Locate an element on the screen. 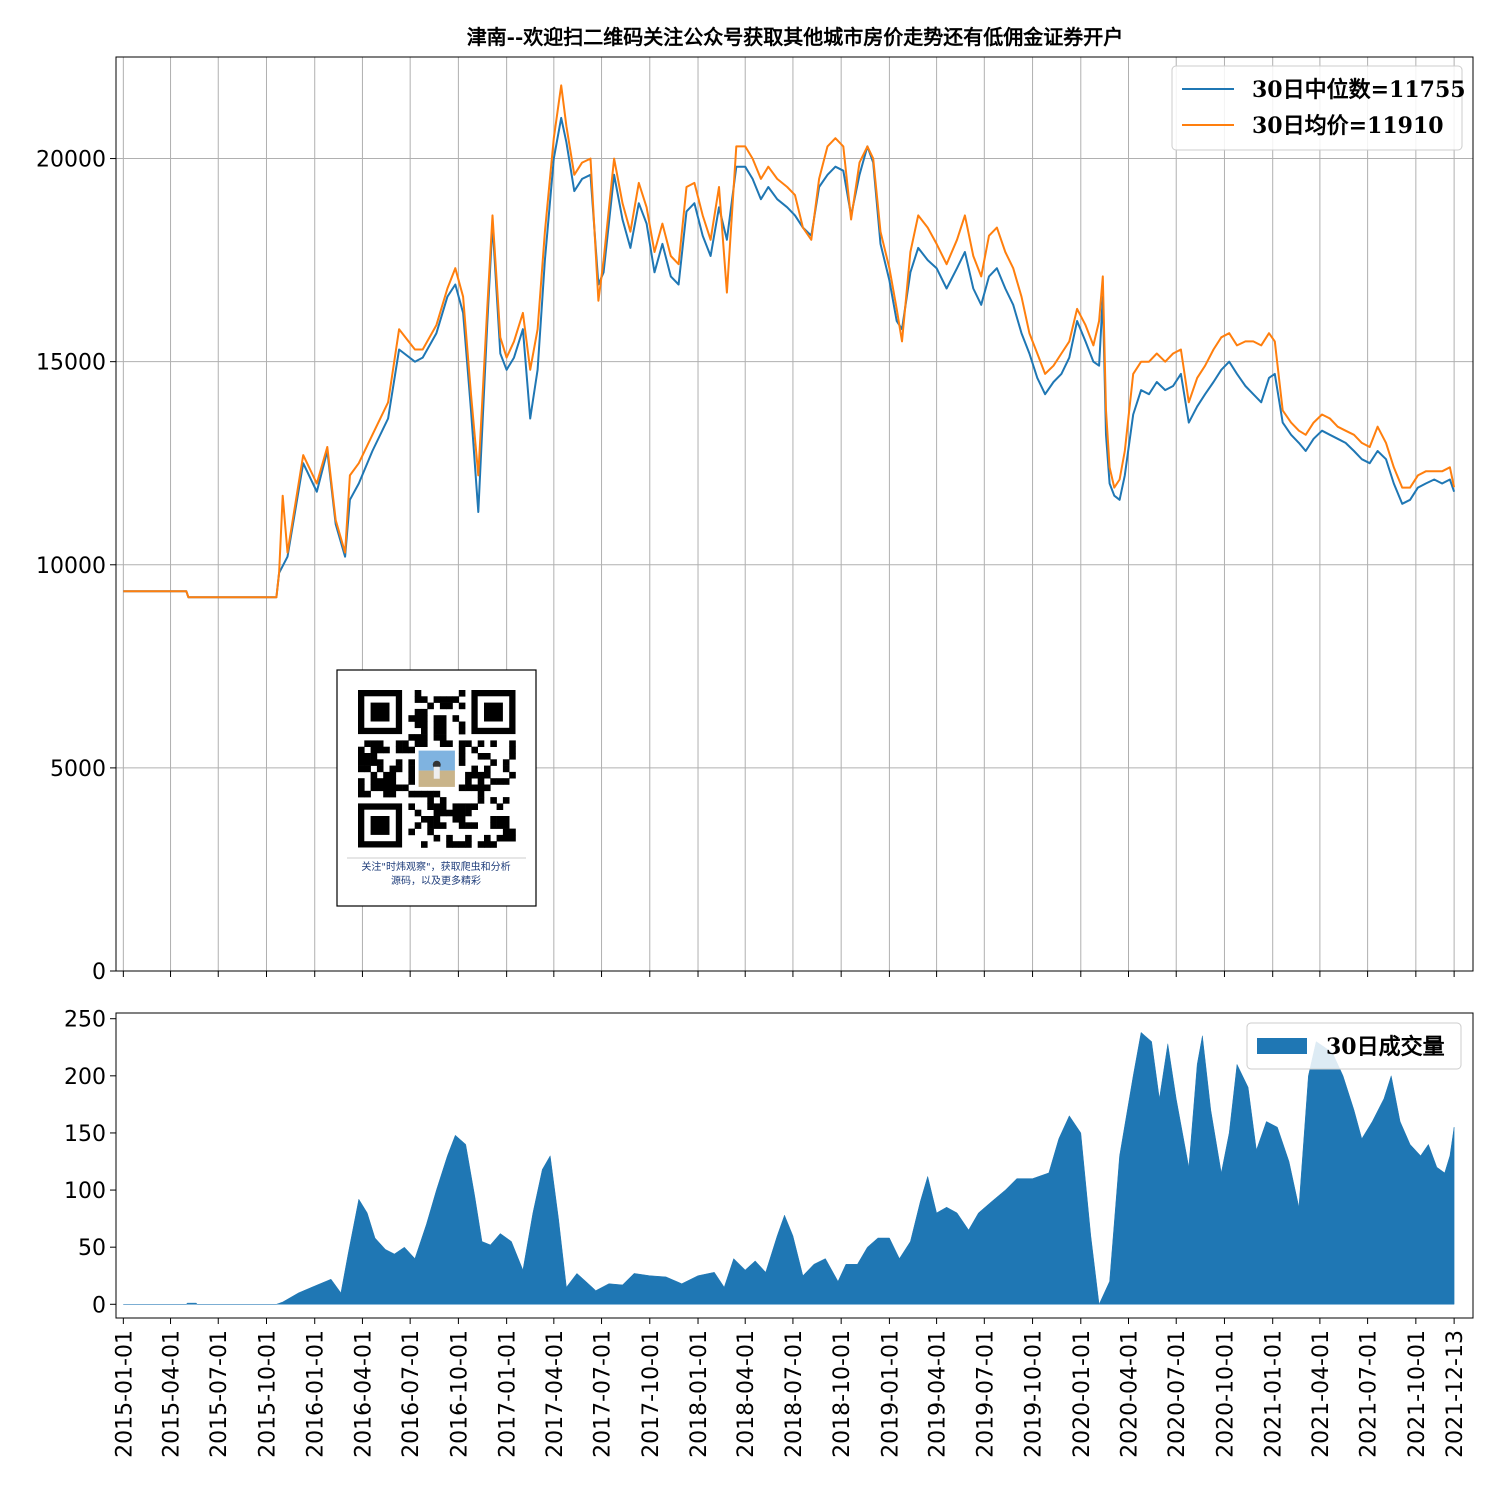 Image resolution: width=1500 pixels, height=1500 pixels. x-tick-label: 2021-04-01 is located at coordinates (1321, 1394).